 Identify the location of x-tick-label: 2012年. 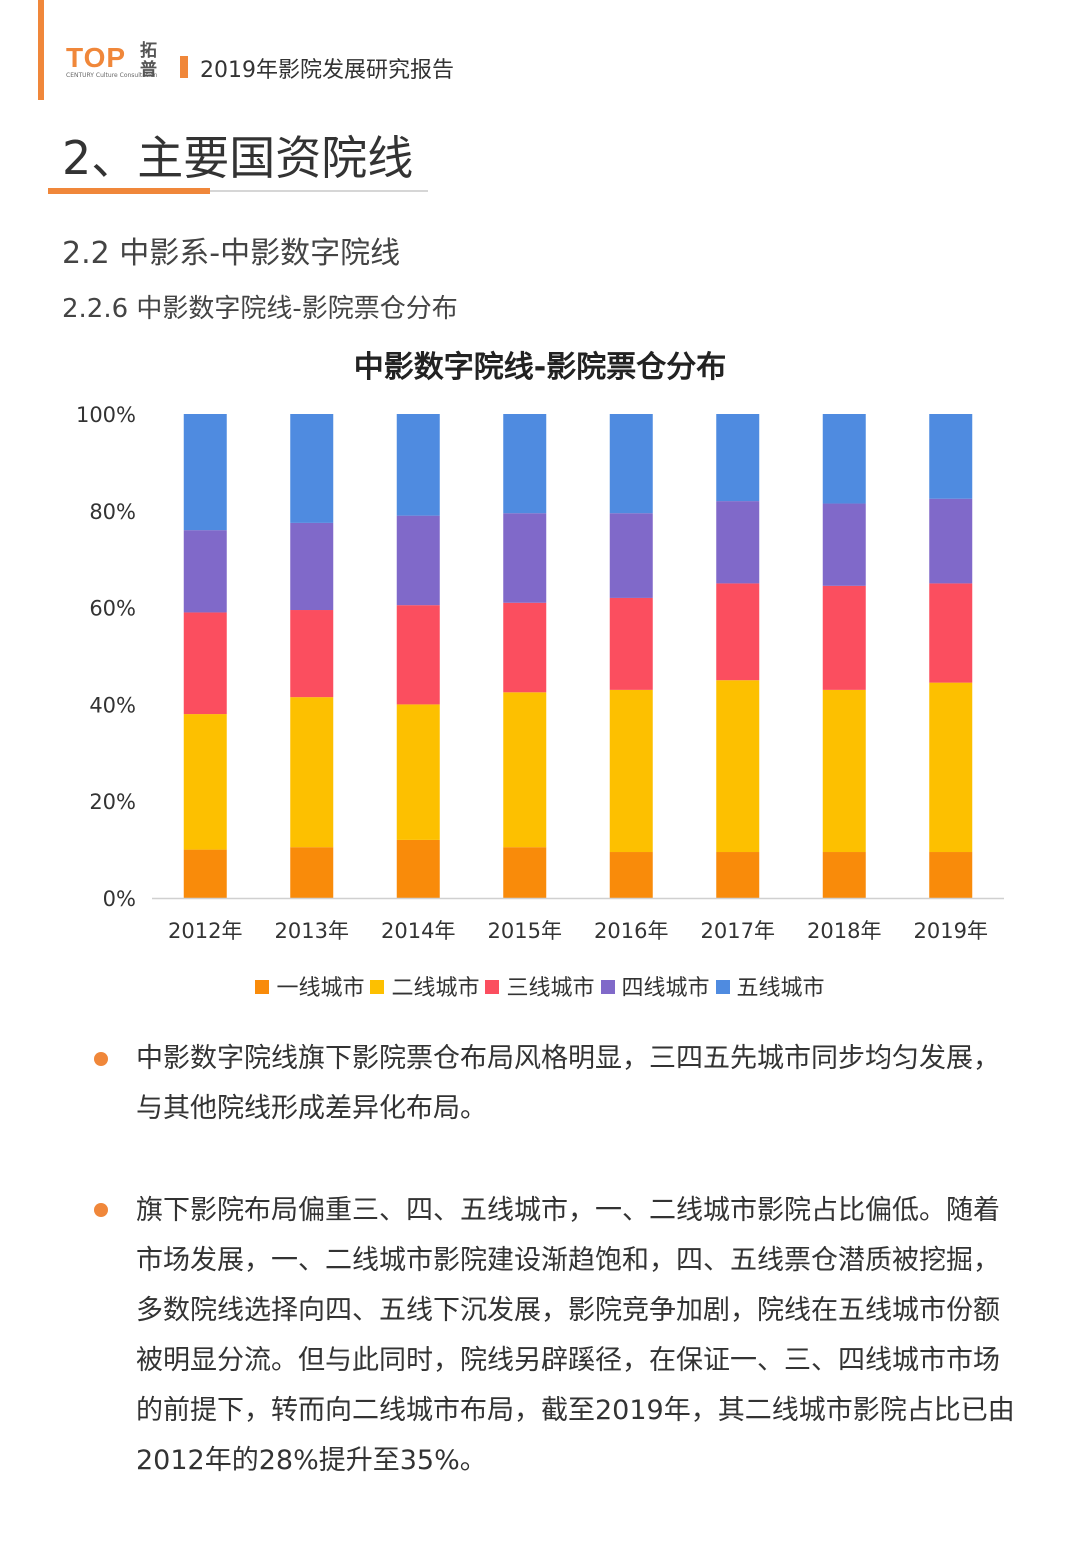
(205, 931).